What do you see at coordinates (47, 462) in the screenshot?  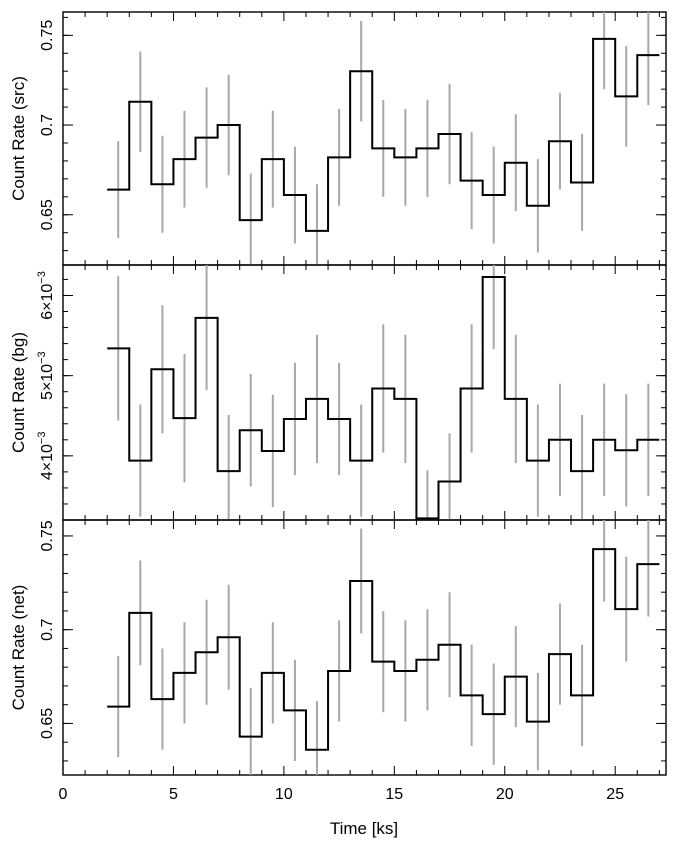 I see `y-tick-label-mantissa: 4×10` at bounding box center [47, 462].